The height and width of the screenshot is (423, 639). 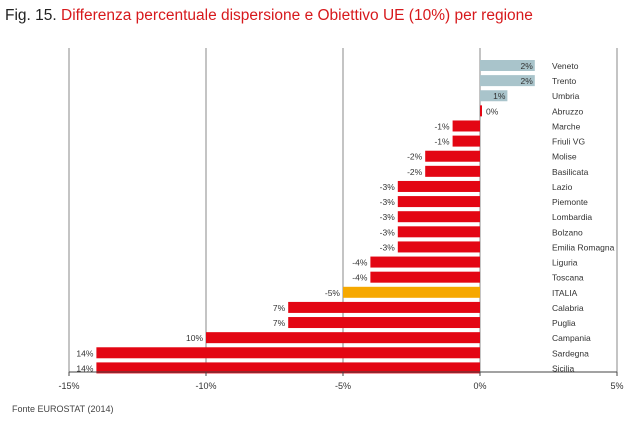 I want to click on x-tick-label-2: -5%, so click(x=343, y=386).